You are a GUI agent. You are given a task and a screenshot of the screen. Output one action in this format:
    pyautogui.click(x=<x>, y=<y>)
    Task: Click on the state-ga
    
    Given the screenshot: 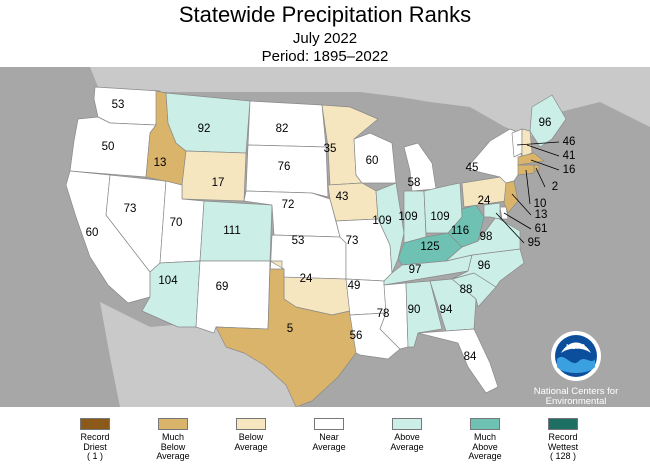 What is the action you would take?
    pyautogui.click(x=453, y=305)
    